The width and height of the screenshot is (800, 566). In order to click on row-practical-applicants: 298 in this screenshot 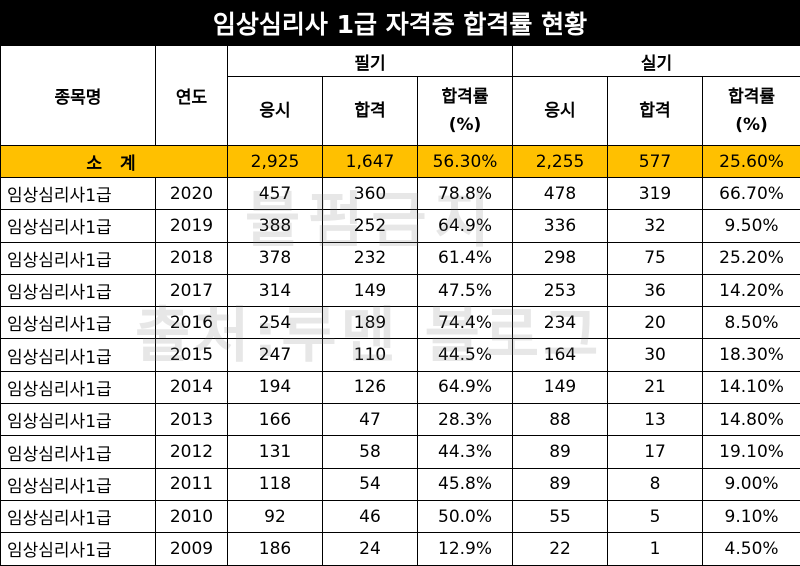, I will do `click(560, 258)`.